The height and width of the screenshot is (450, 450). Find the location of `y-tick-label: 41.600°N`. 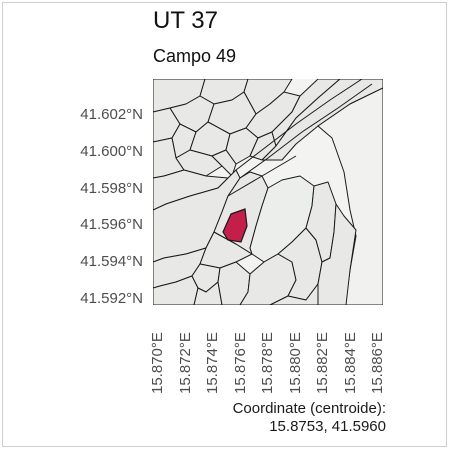

y-tick-label: 41.600°N is located at coordinates (111, 151).